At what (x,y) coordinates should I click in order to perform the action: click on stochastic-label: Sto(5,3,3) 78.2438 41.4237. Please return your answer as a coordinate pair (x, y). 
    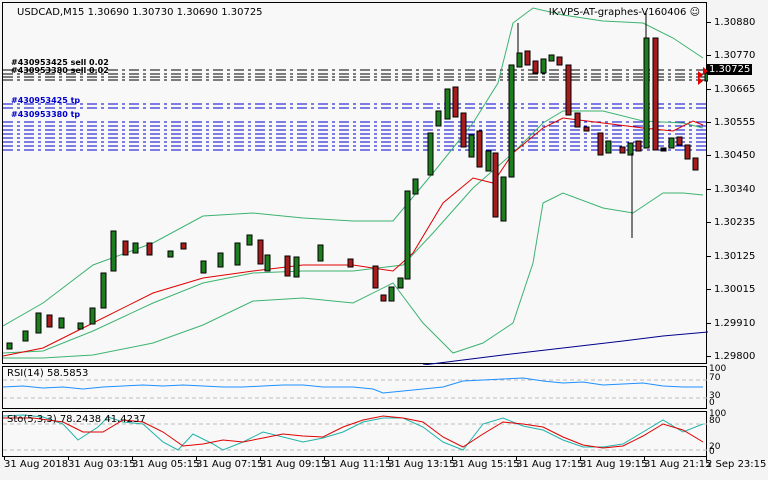
    Looking at the image, I should click on (76, 419).